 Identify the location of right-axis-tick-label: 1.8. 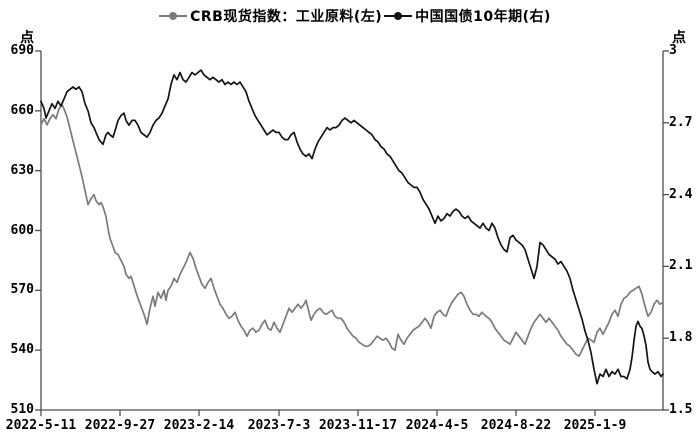
(681, 338).